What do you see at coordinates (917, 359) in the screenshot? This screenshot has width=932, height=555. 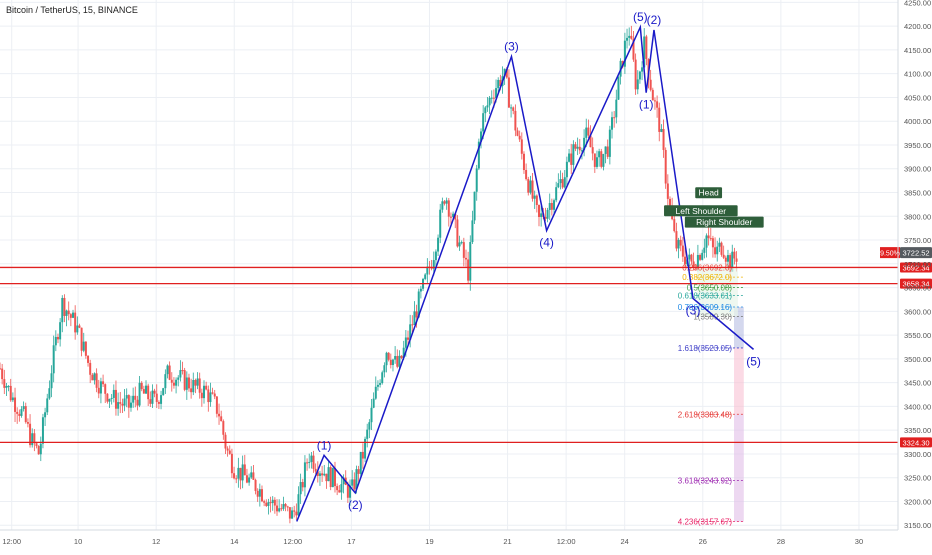 I see `y-tick-label: 3500.00` at bounding box center [917, 359].